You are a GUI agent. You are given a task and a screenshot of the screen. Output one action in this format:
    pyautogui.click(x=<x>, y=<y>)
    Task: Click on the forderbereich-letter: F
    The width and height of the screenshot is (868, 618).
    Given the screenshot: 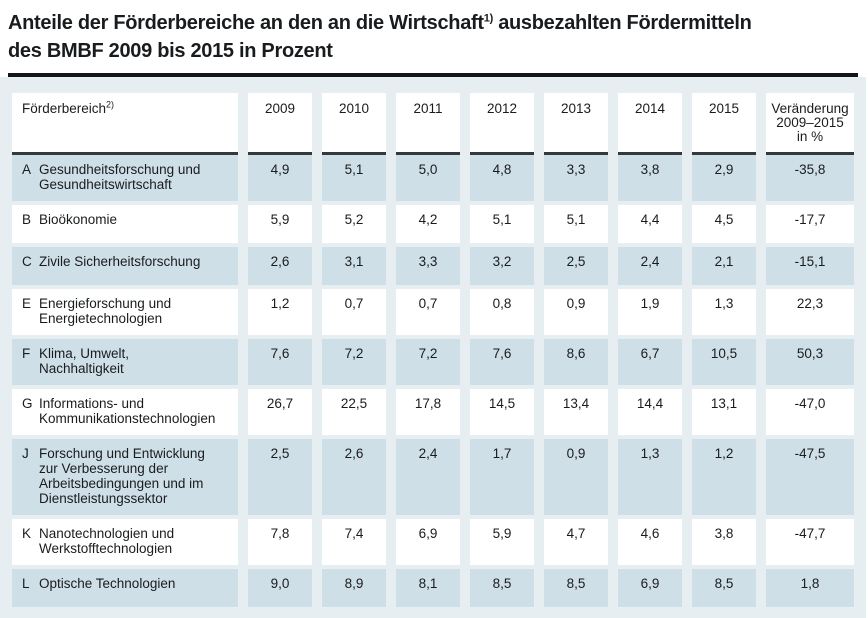 What is the action you would take?
    pyautogui.click(x=26, y=353)
    